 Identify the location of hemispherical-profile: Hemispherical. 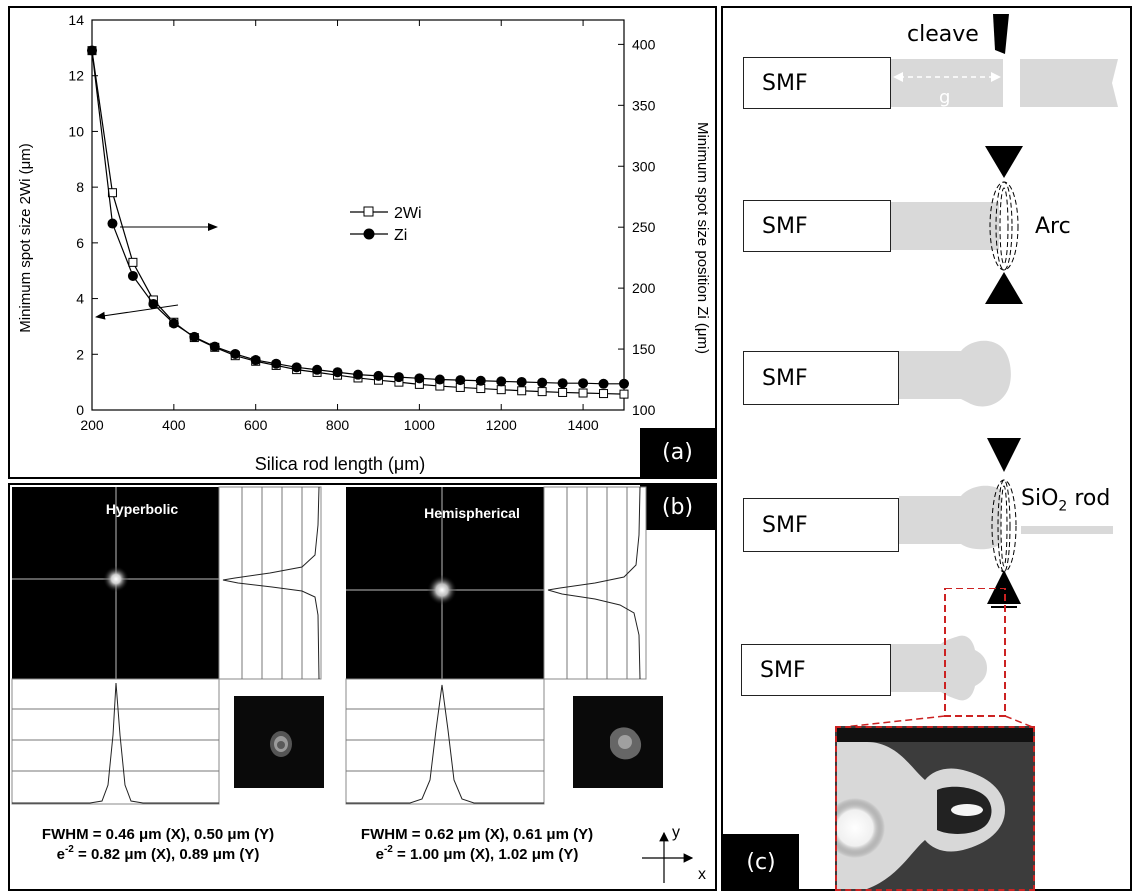
(504, 645).